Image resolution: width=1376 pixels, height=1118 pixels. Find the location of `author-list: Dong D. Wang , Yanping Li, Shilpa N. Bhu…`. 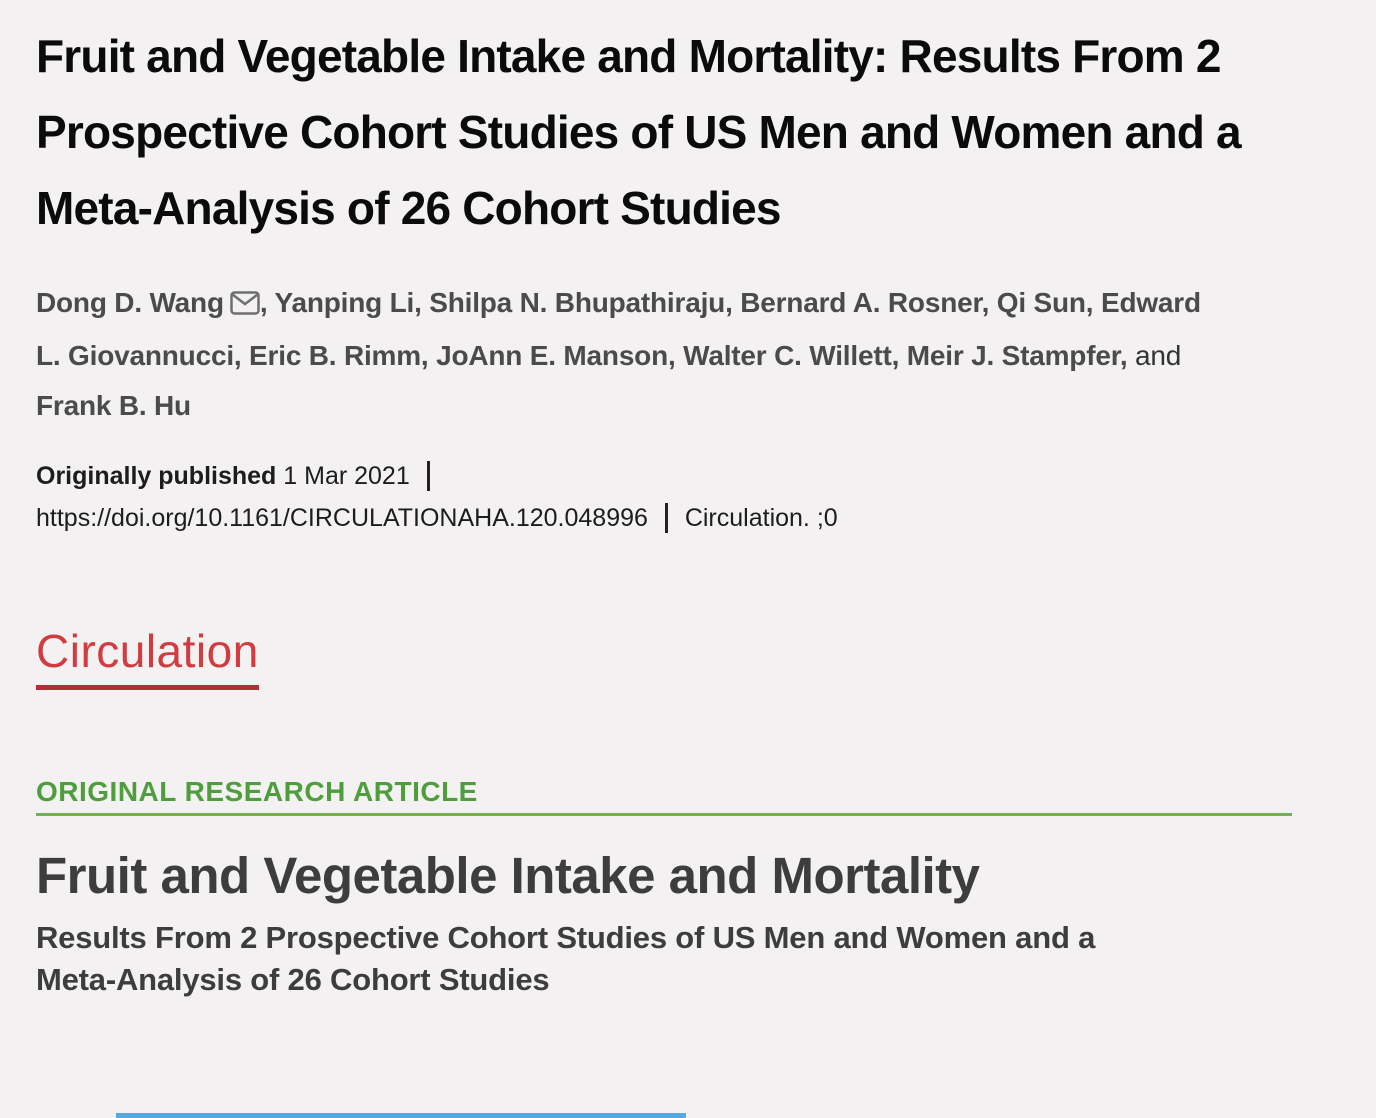

author-list: Dong D. Wang , Yanping Li, Shilpa N. Bhu… is located at coordinates (631, 354).